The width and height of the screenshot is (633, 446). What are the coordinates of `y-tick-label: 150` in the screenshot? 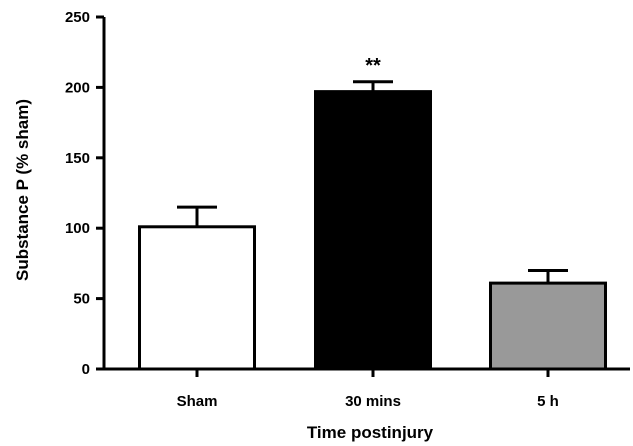 It's located at (77, 158).